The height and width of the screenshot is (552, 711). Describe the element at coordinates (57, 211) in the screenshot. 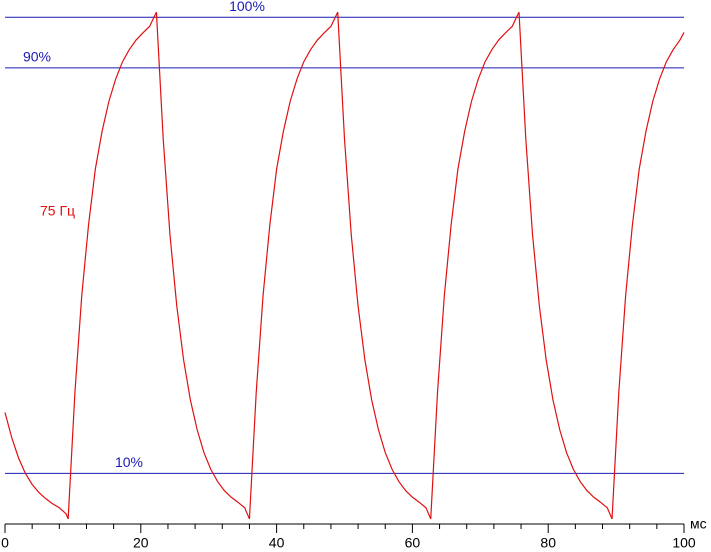

I see `series-label: 75 Гц` at that location.